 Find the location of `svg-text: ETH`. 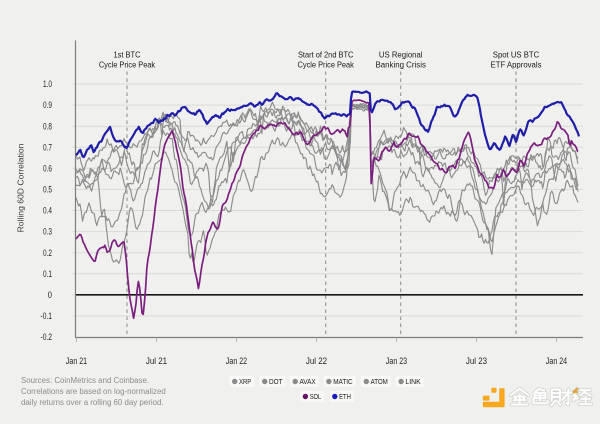

svg-text: ETH is located at coordinates (345, 396).